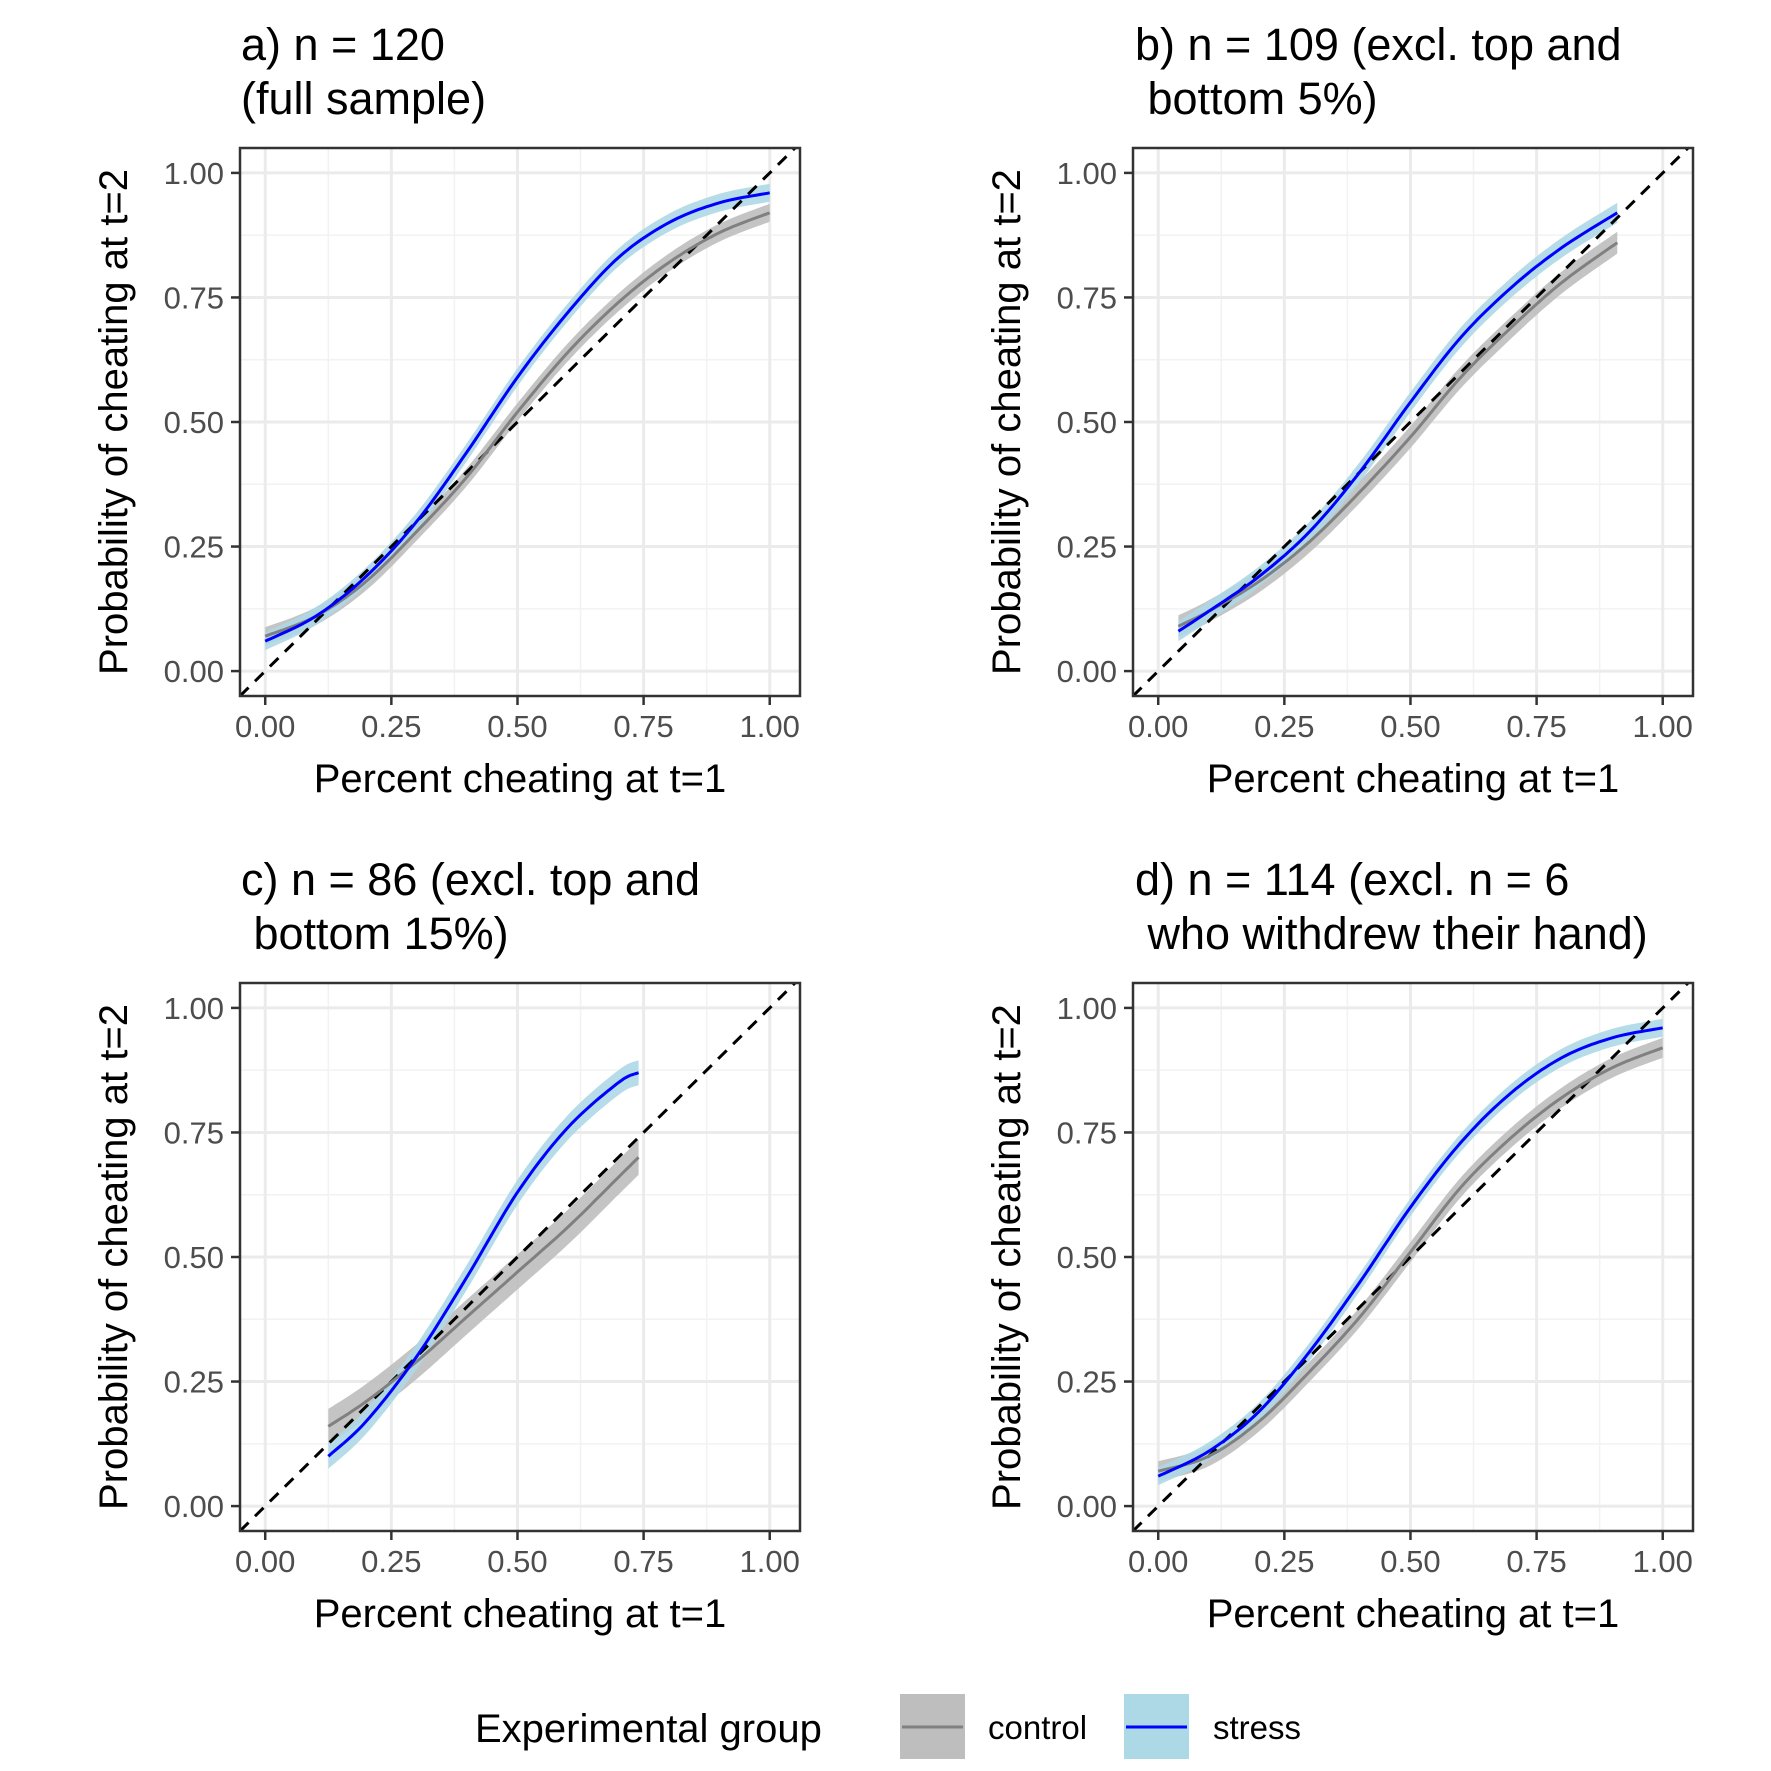 This screenshot has width=1771, height=1771. What do you see at coordinates (648, 1729) in the screenshot?
I see `legend-title: Experimental group` at bounding box center [648, 1729].